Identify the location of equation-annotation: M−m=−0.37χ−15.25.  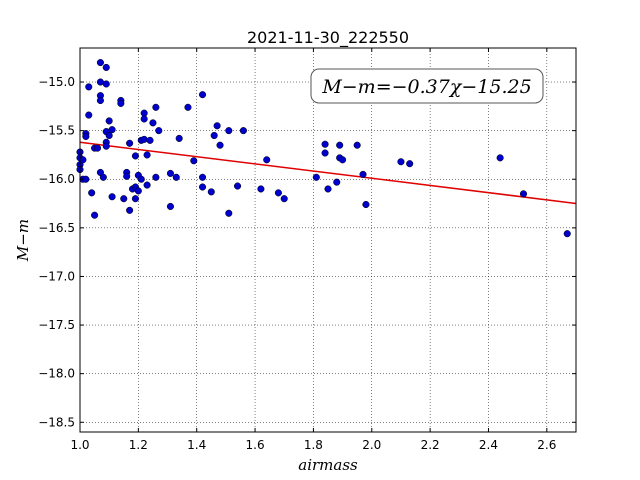
(426, 87).